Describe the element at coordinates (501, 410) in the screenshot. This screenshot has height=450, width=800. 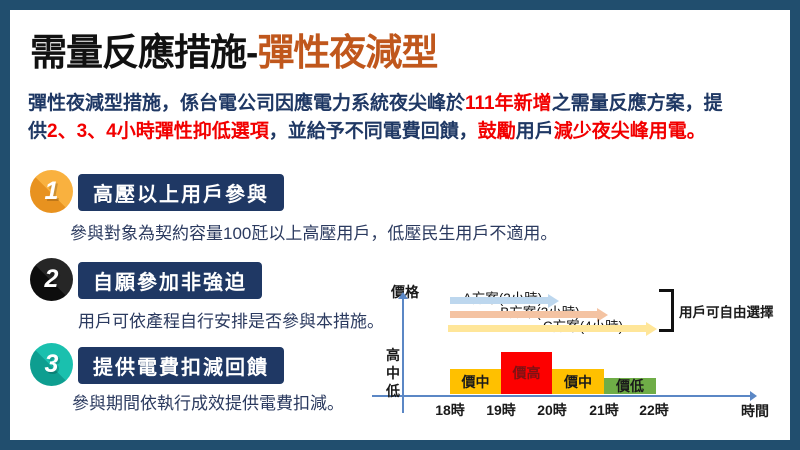
I see `x-tick-19: 19時` at that location.